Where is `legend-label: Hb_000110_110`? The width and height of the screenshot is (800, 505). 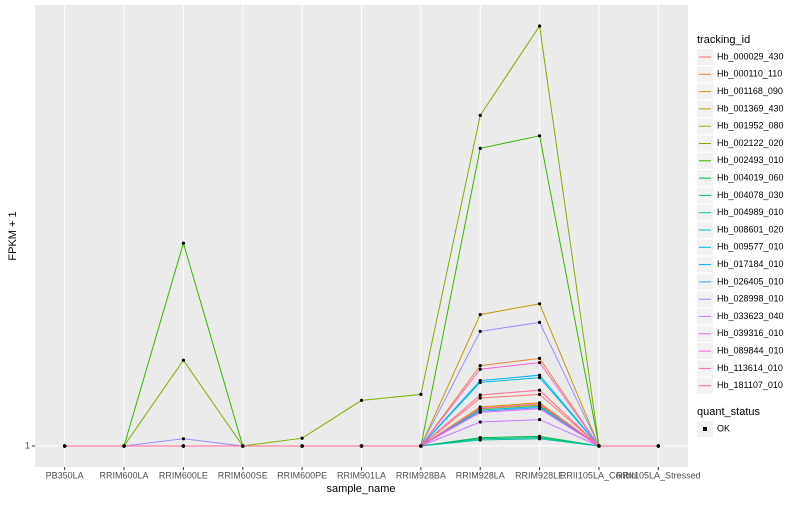 legend-label: Hb_000110_110 is located at coordinates (749, 74).